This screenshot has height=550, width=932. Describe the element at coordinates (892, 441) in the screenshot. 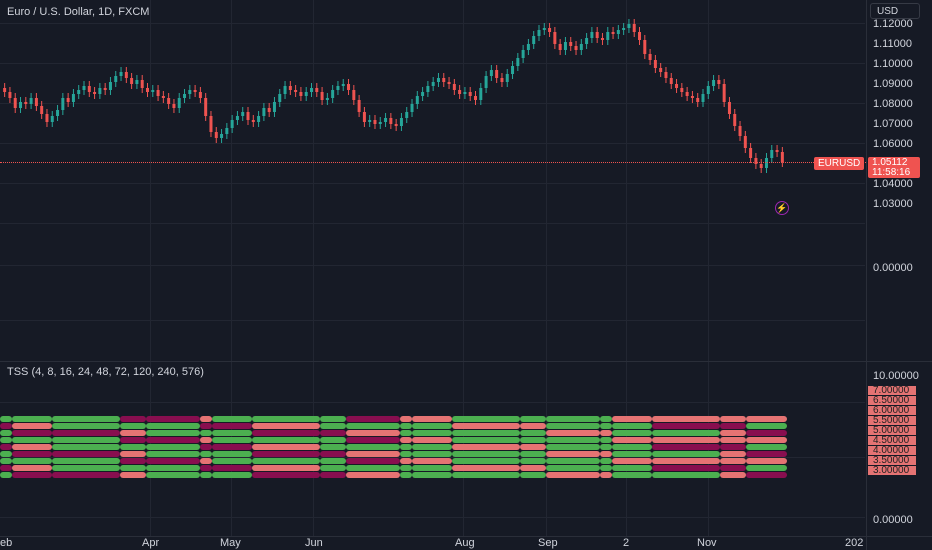

I see `tss-level-label: 4.50000` at that location.